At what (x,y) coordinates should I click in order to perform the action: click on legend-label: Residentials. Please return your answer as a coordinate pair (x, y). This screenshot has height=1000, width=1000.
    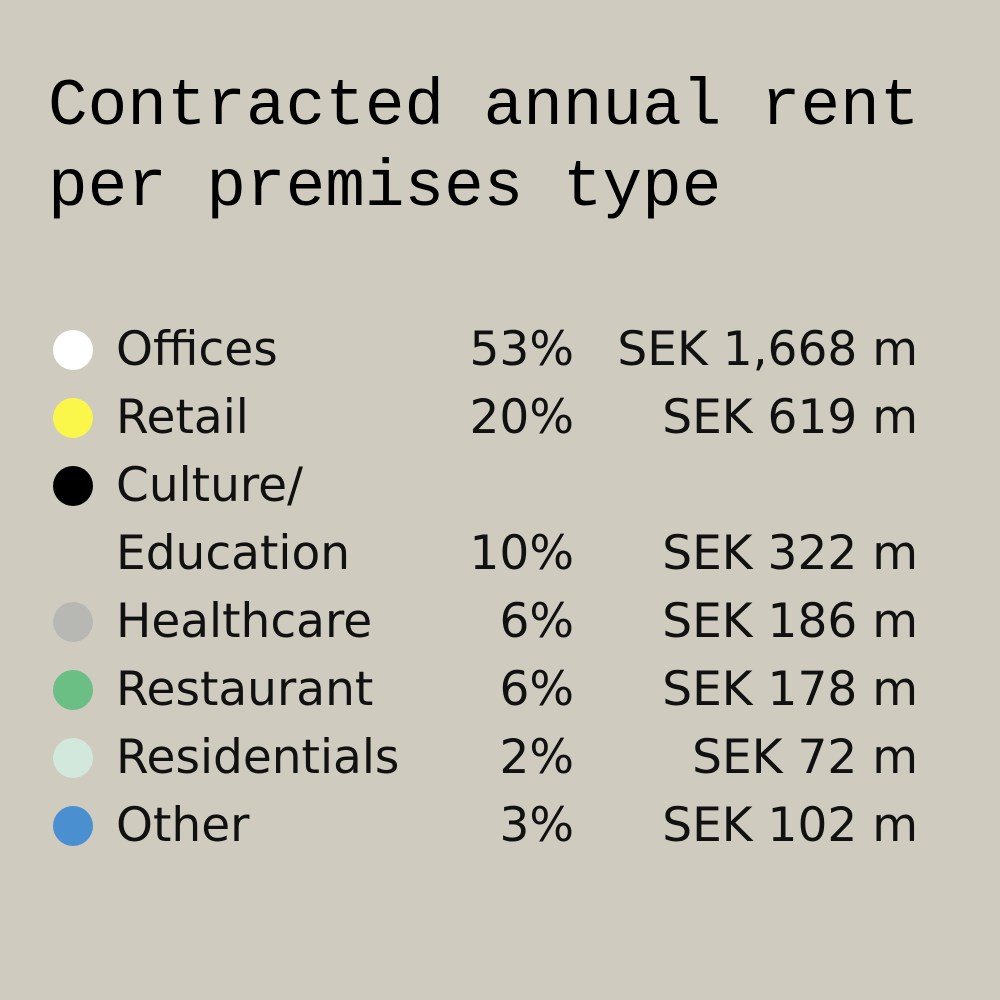
    Looking at the image, I should click on (257, 758).